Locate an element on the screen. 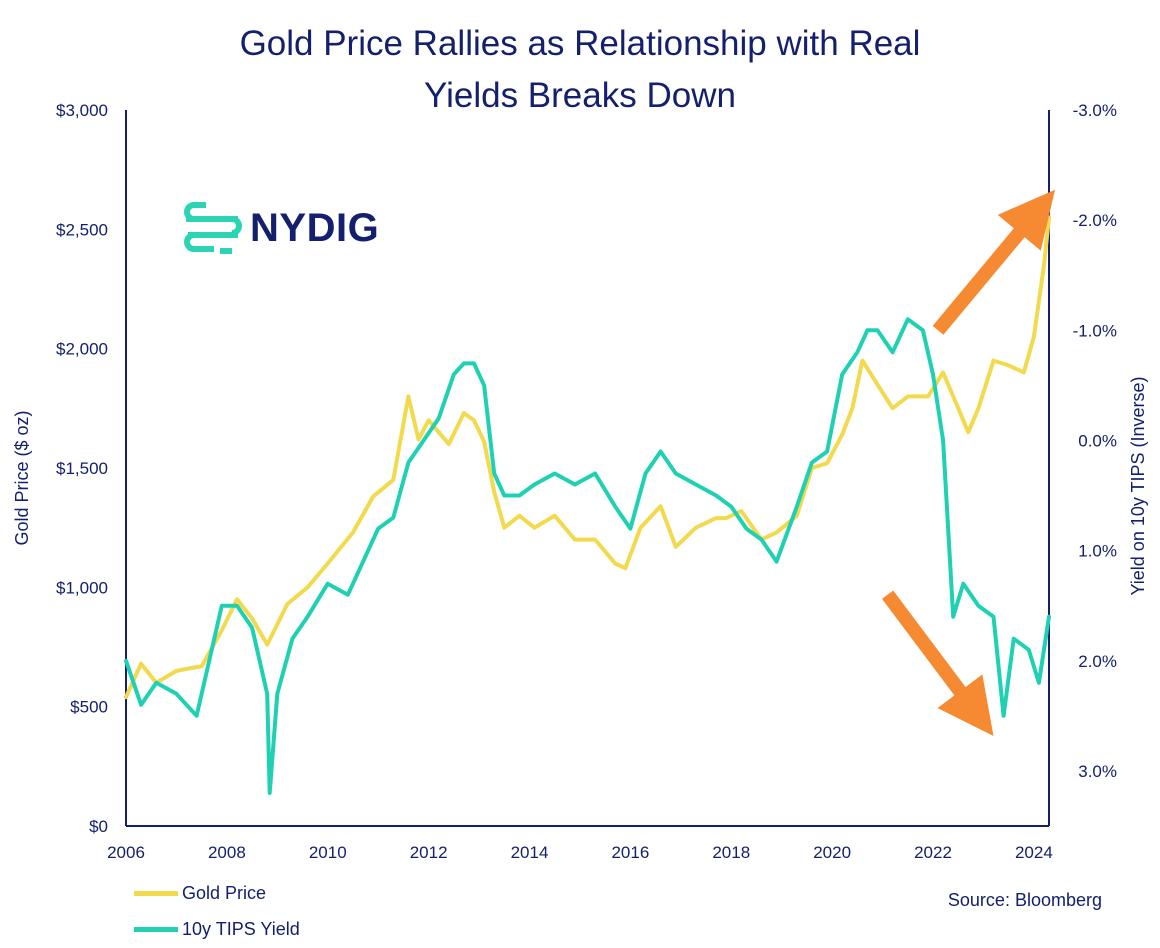 This screenshot has height=948, width=1160. nydig-logo: NYDIG is located at coordinates (281, 228).